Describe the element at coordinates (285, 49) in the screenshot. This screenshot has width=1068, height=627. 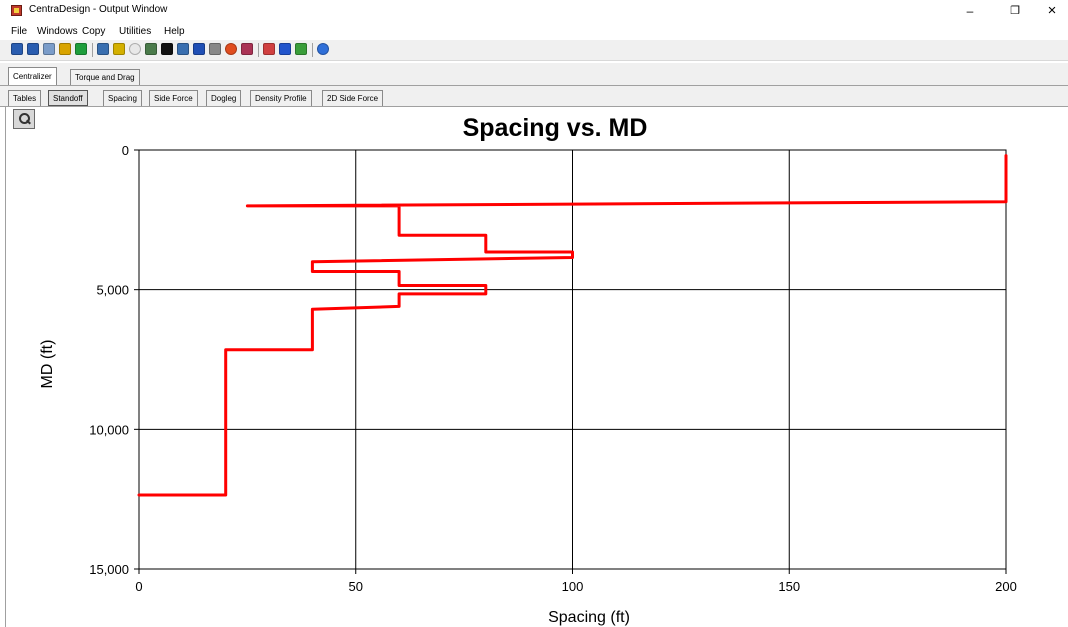
I see `monitor-icon` at that location.